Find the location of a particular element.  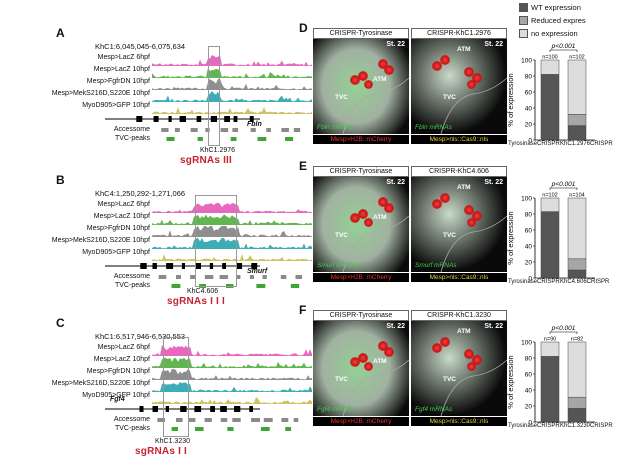

genomic-coordinate: KhC1:6,517,946-6,530,553 is located at coordinates (140, 336).